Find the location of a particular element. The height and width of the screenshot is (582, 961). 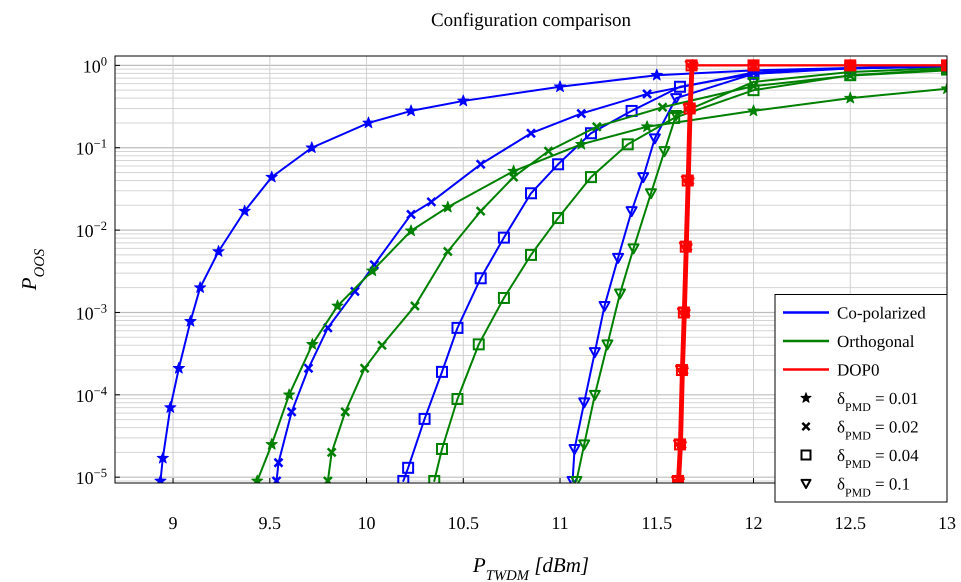

y-tick-label: 10$^{−4}$ is located at coordinates (92, 395).